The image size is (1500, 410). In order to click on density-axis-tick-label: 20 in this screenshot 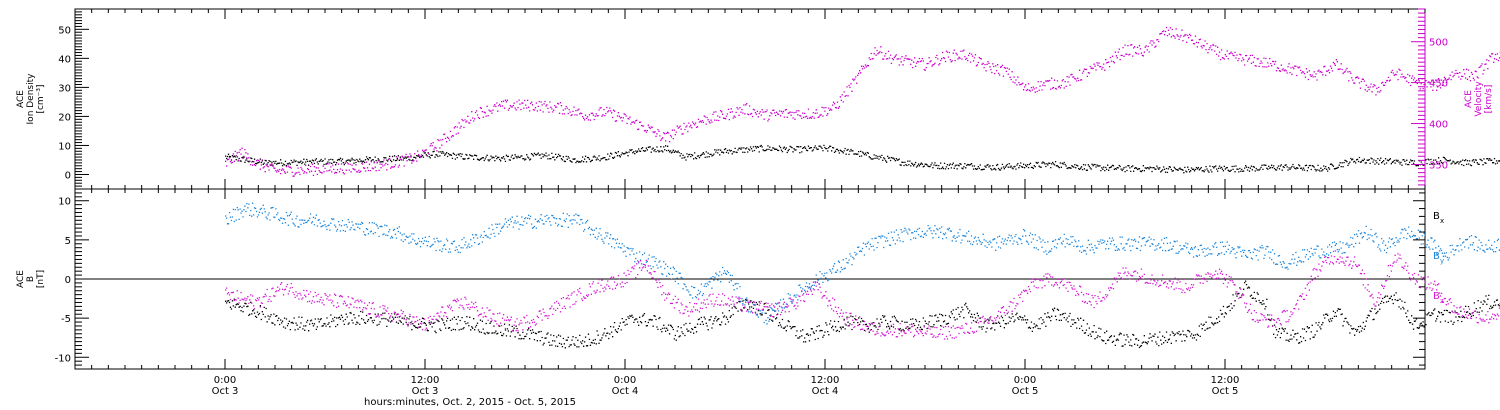, I will do `click(64, 117)`.